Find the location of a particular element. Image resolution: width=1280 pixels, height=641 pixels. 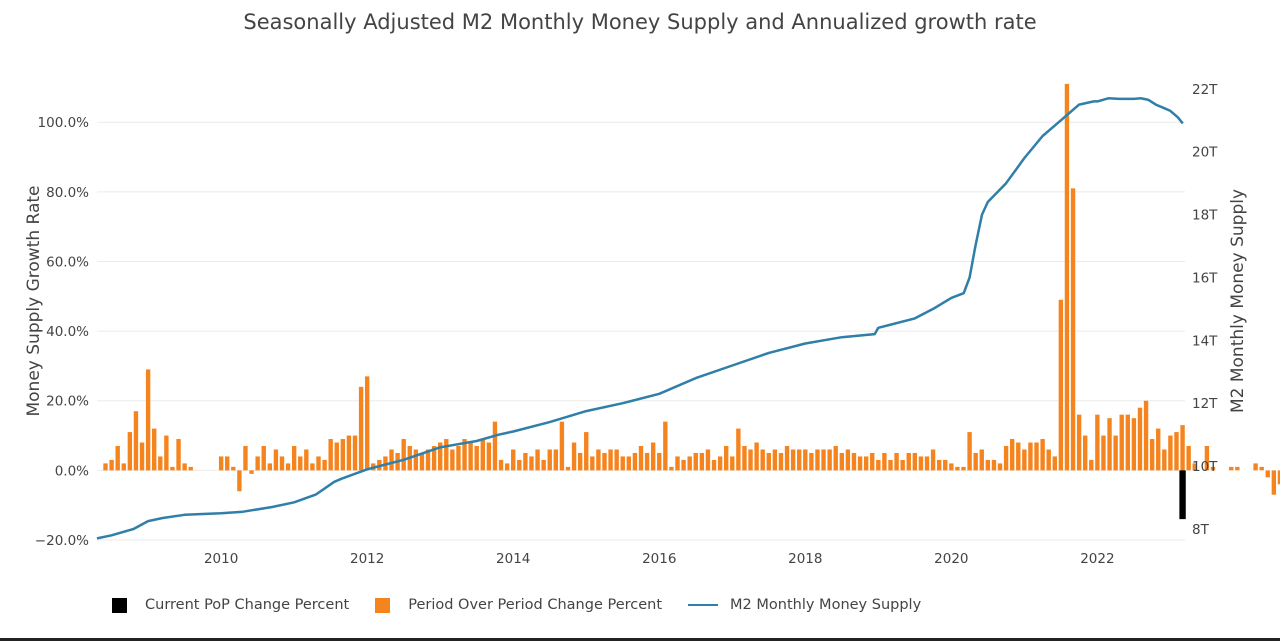

left-axis-ticks: 100.0% 80.0% 60.0% 40.0% 20.0% 0.0% −20.0% is located at coordinates (62, 332).